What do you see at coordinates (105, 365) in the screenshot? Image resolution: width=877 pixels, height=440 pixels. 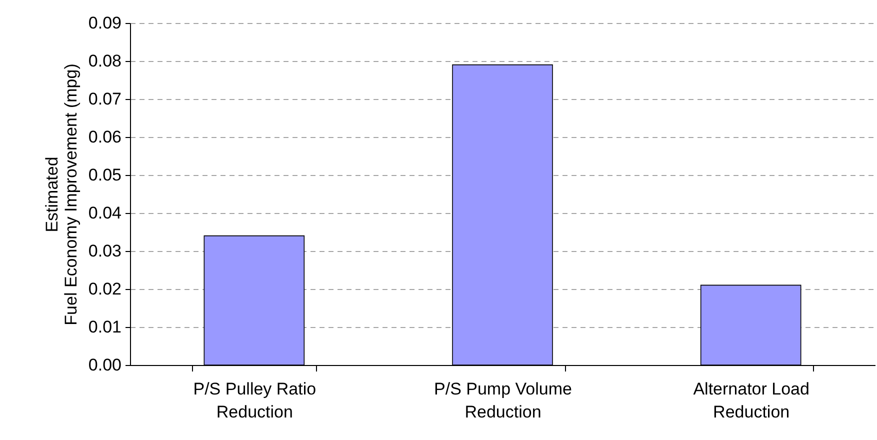 I see `y-tick-label: 0.00` at bounding box center [105, 365].